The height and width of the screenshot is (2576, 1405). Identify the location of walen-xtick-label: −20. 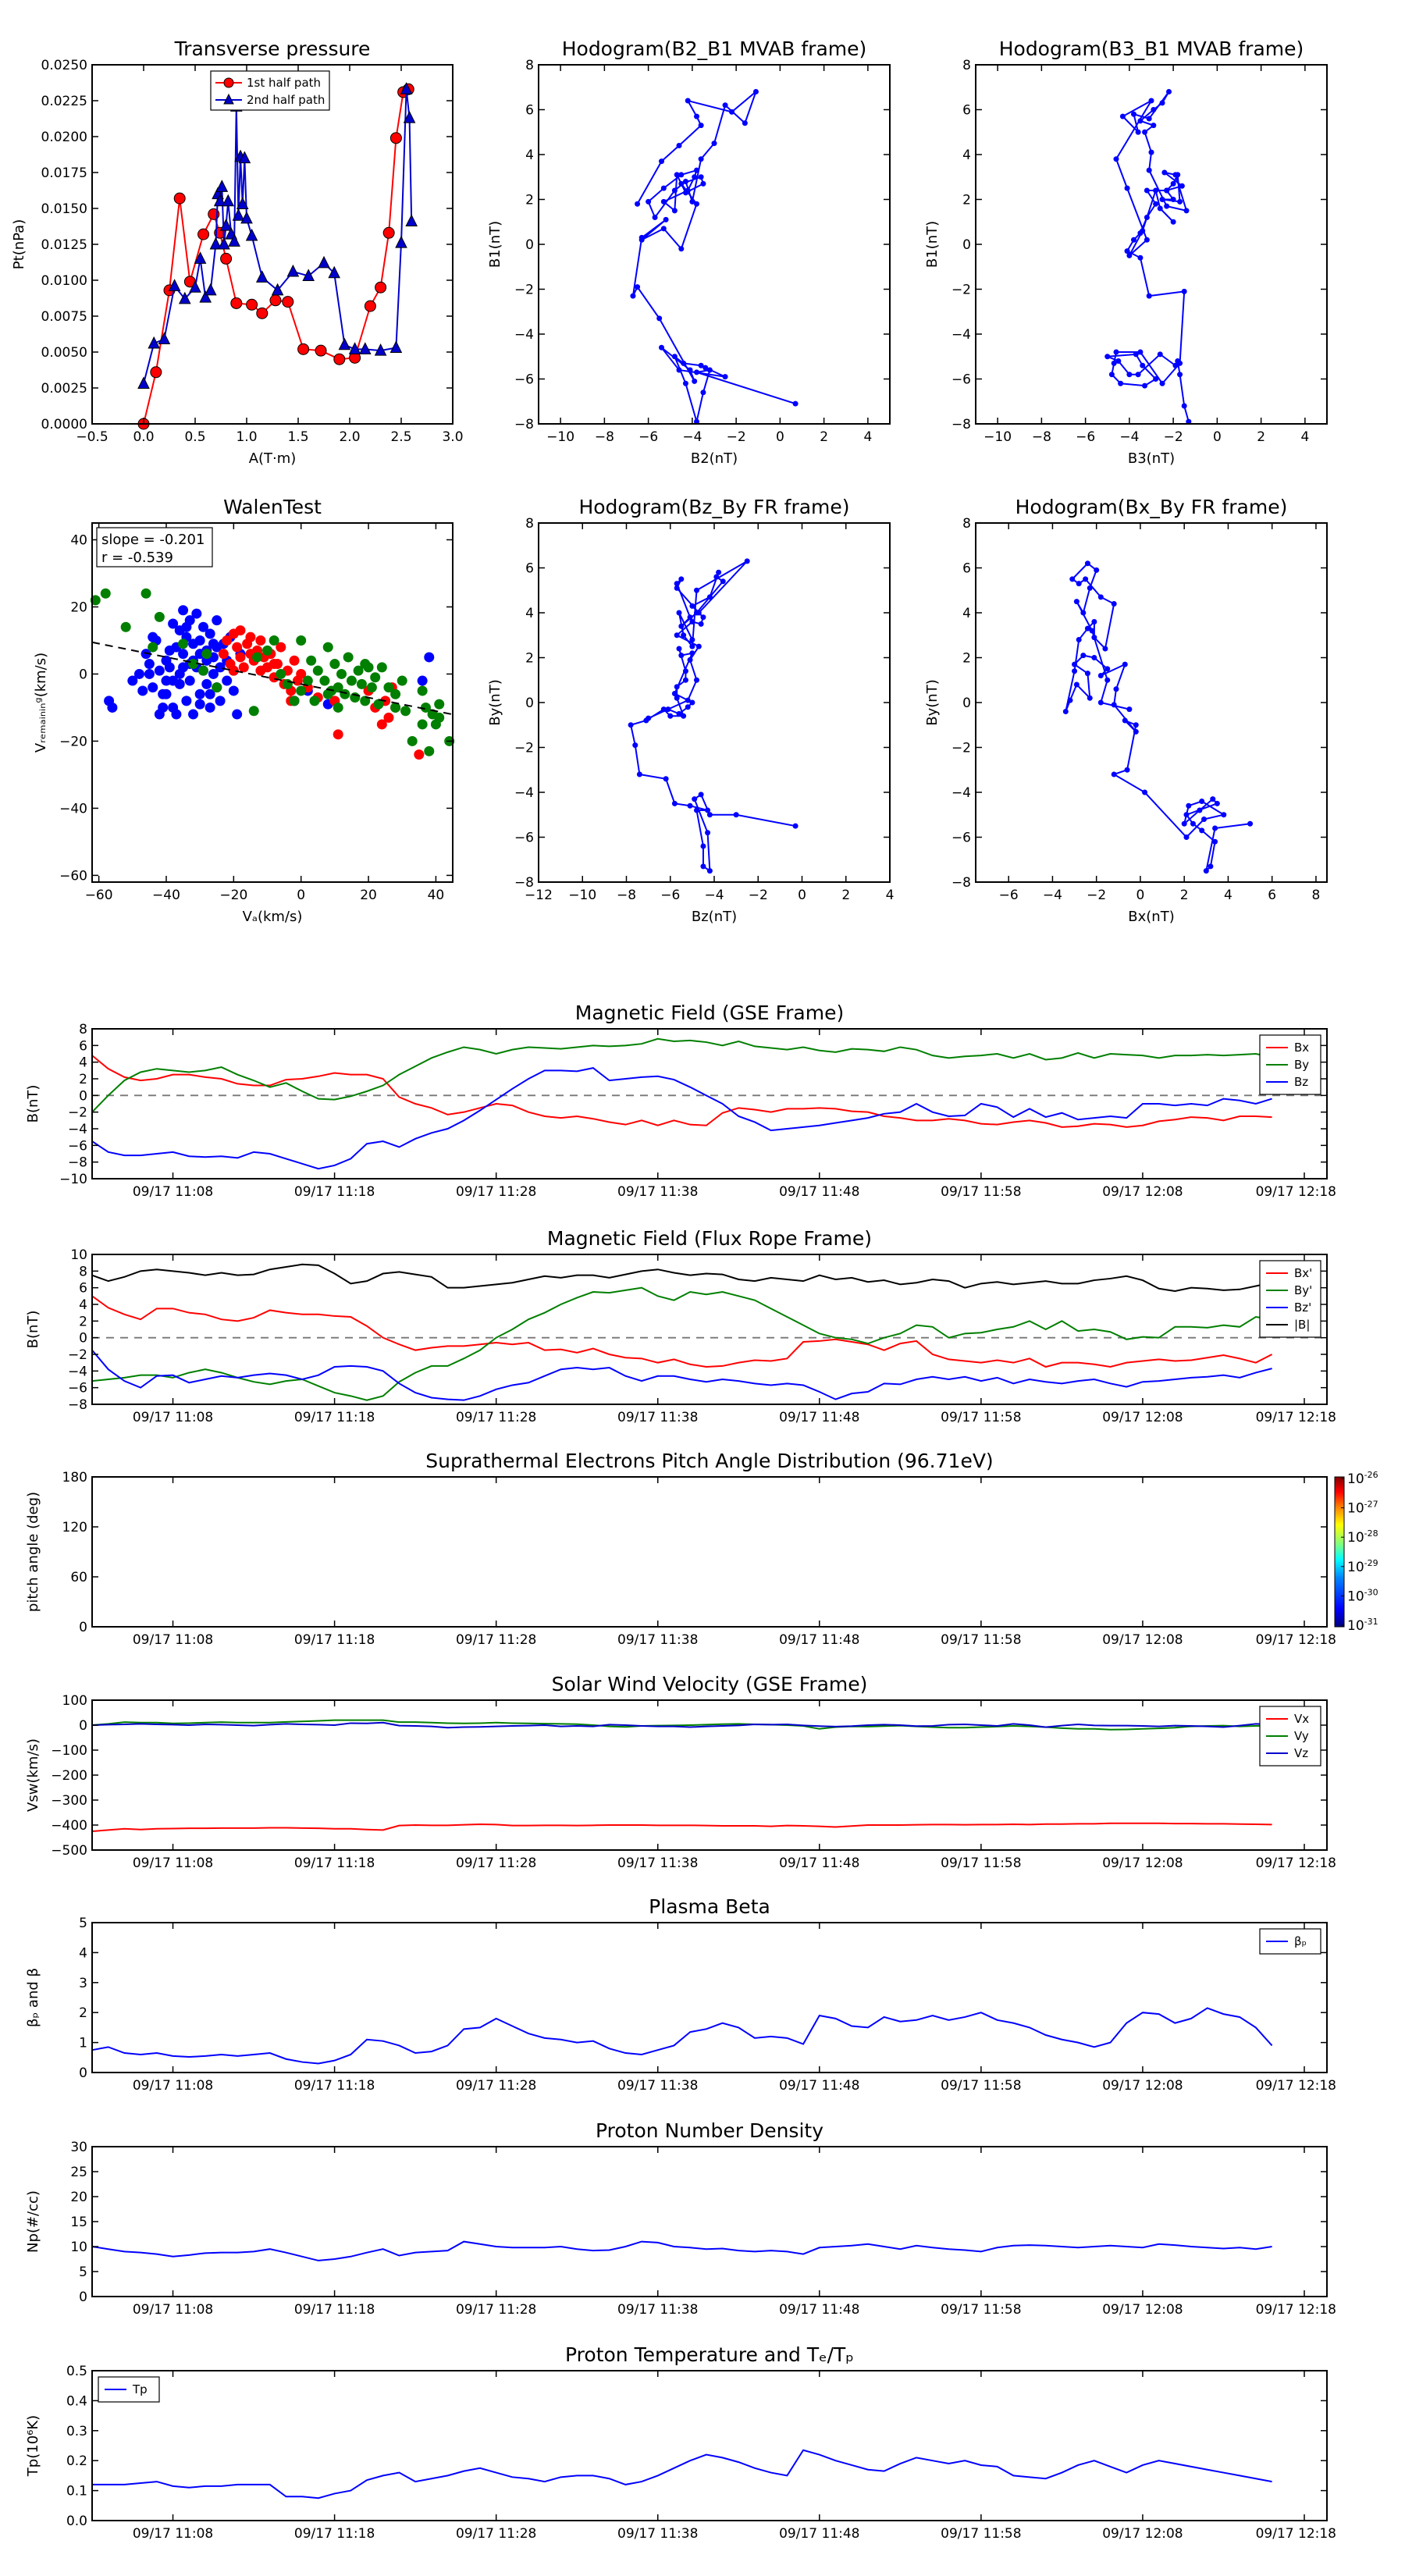
(233, 895).